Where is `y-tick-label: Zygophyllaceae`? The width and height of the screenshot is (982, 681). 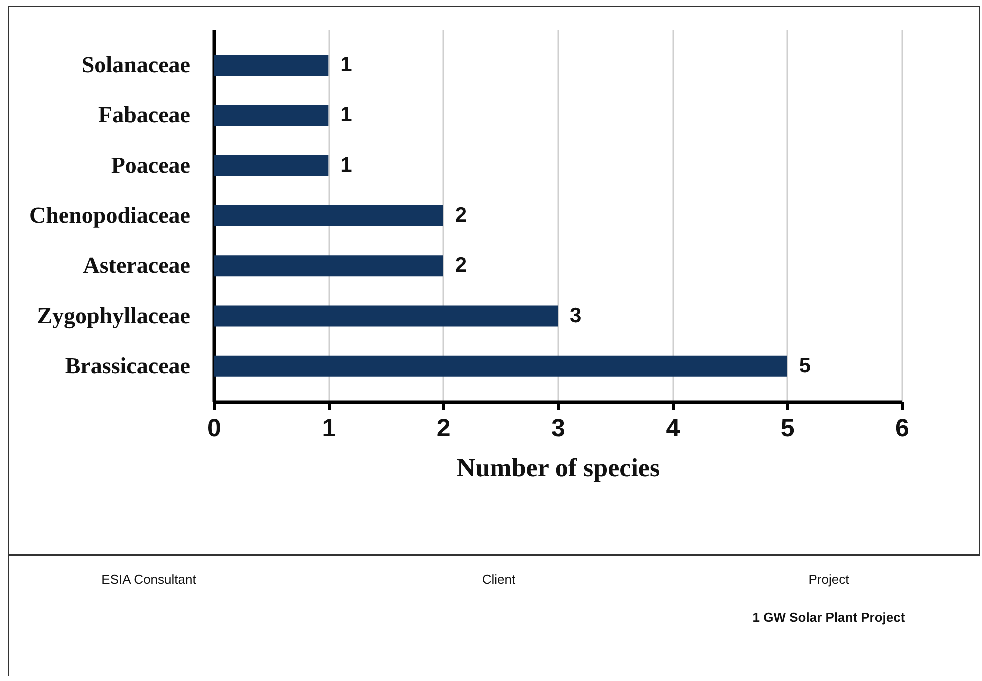 y-tick-label: Zygophyllaceae is located at coordinates (113, 316).